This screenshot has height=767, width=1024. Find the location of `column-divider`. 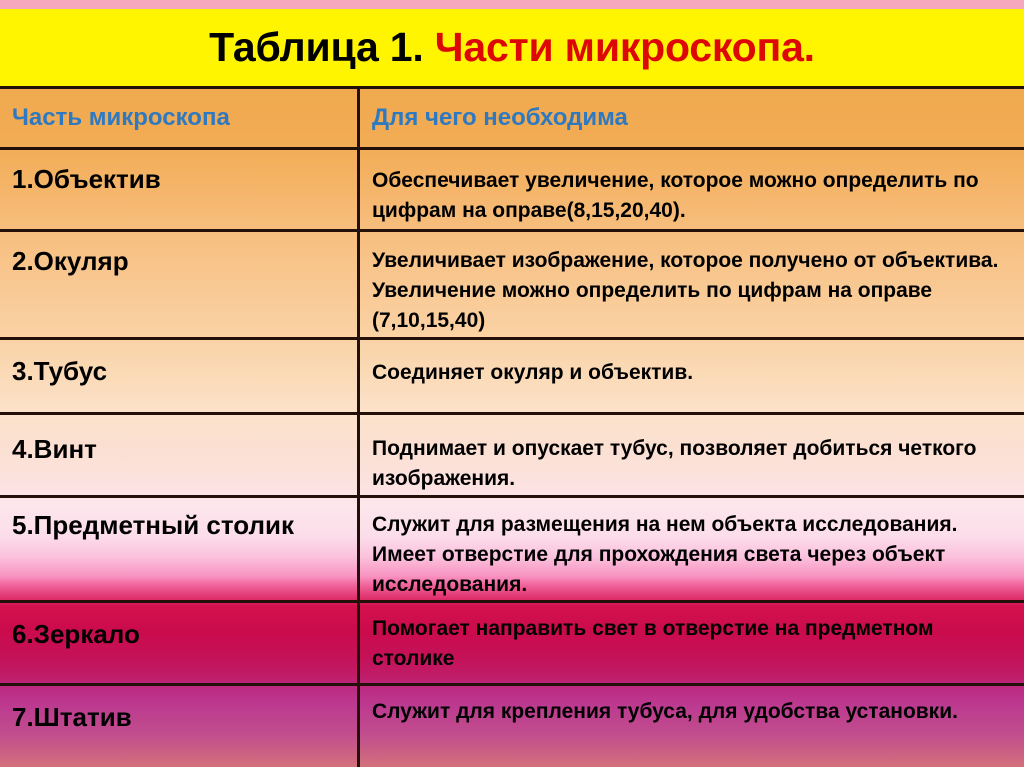

column-divider is located at coordinates (358, 426).